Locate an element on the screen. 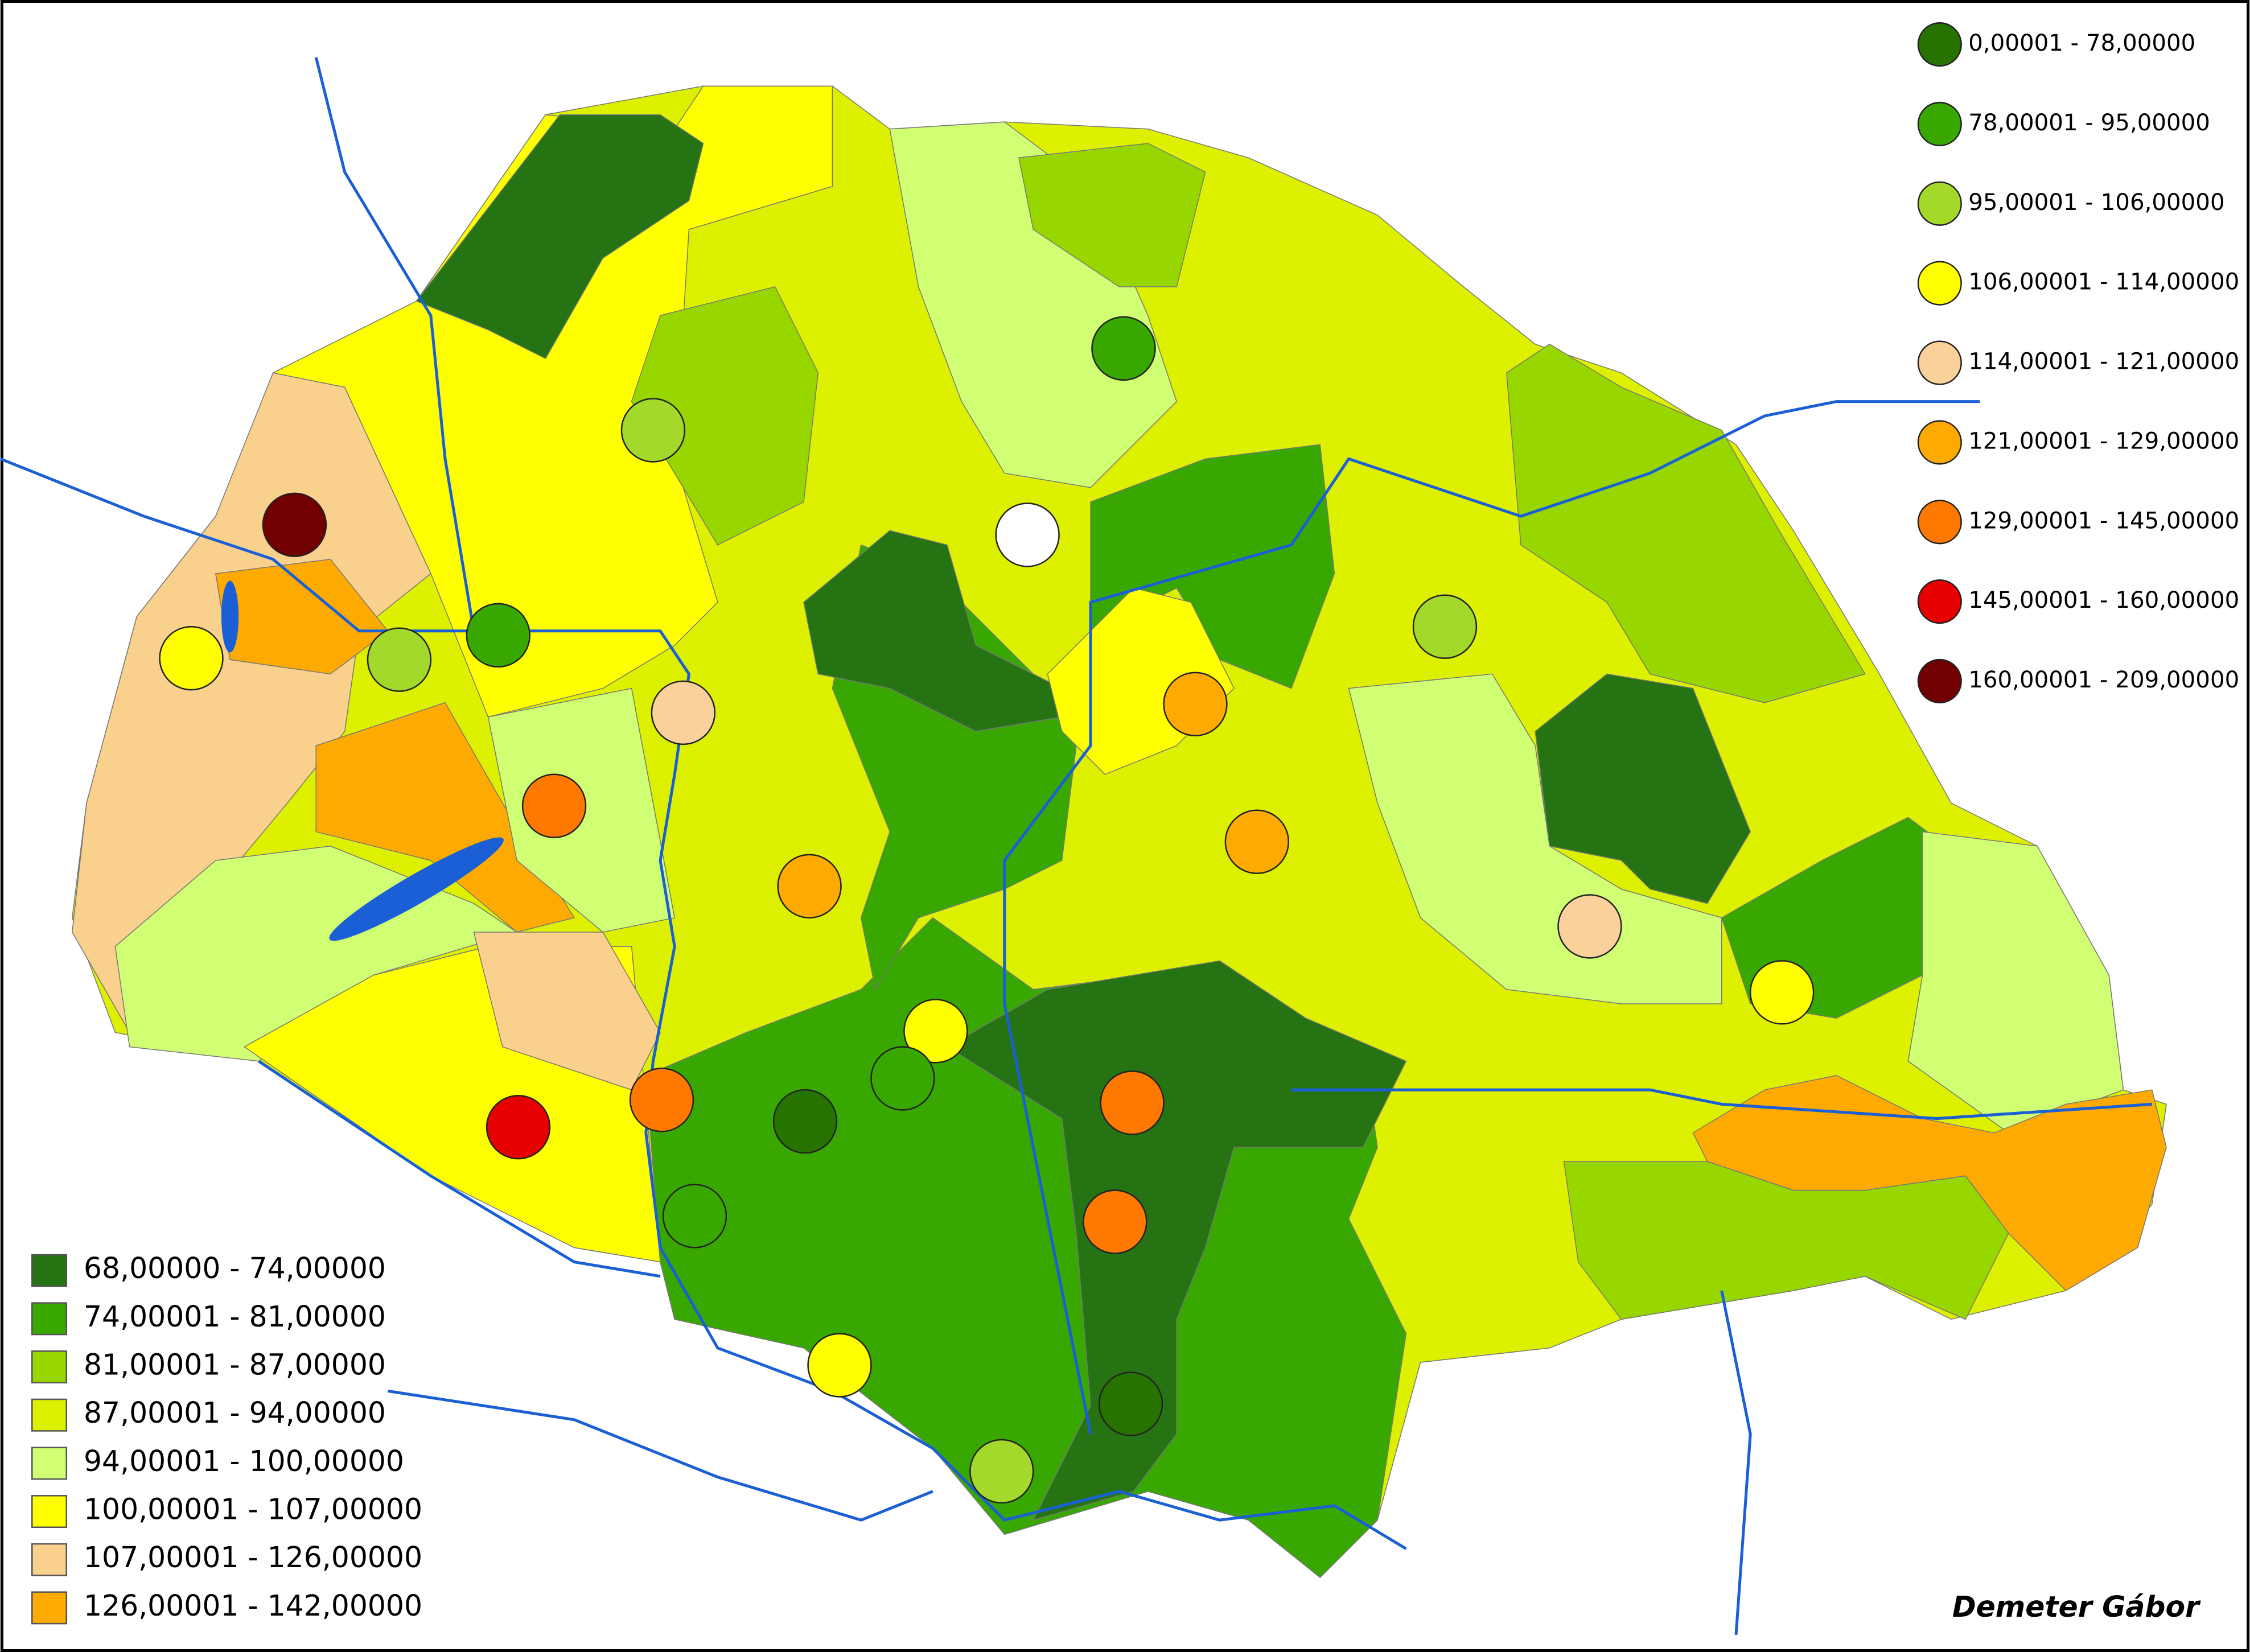 This screenshot has width=2250, height=1652. legend-label: 106,00001 - 114,00000 is located at coordinates (2103, 282).